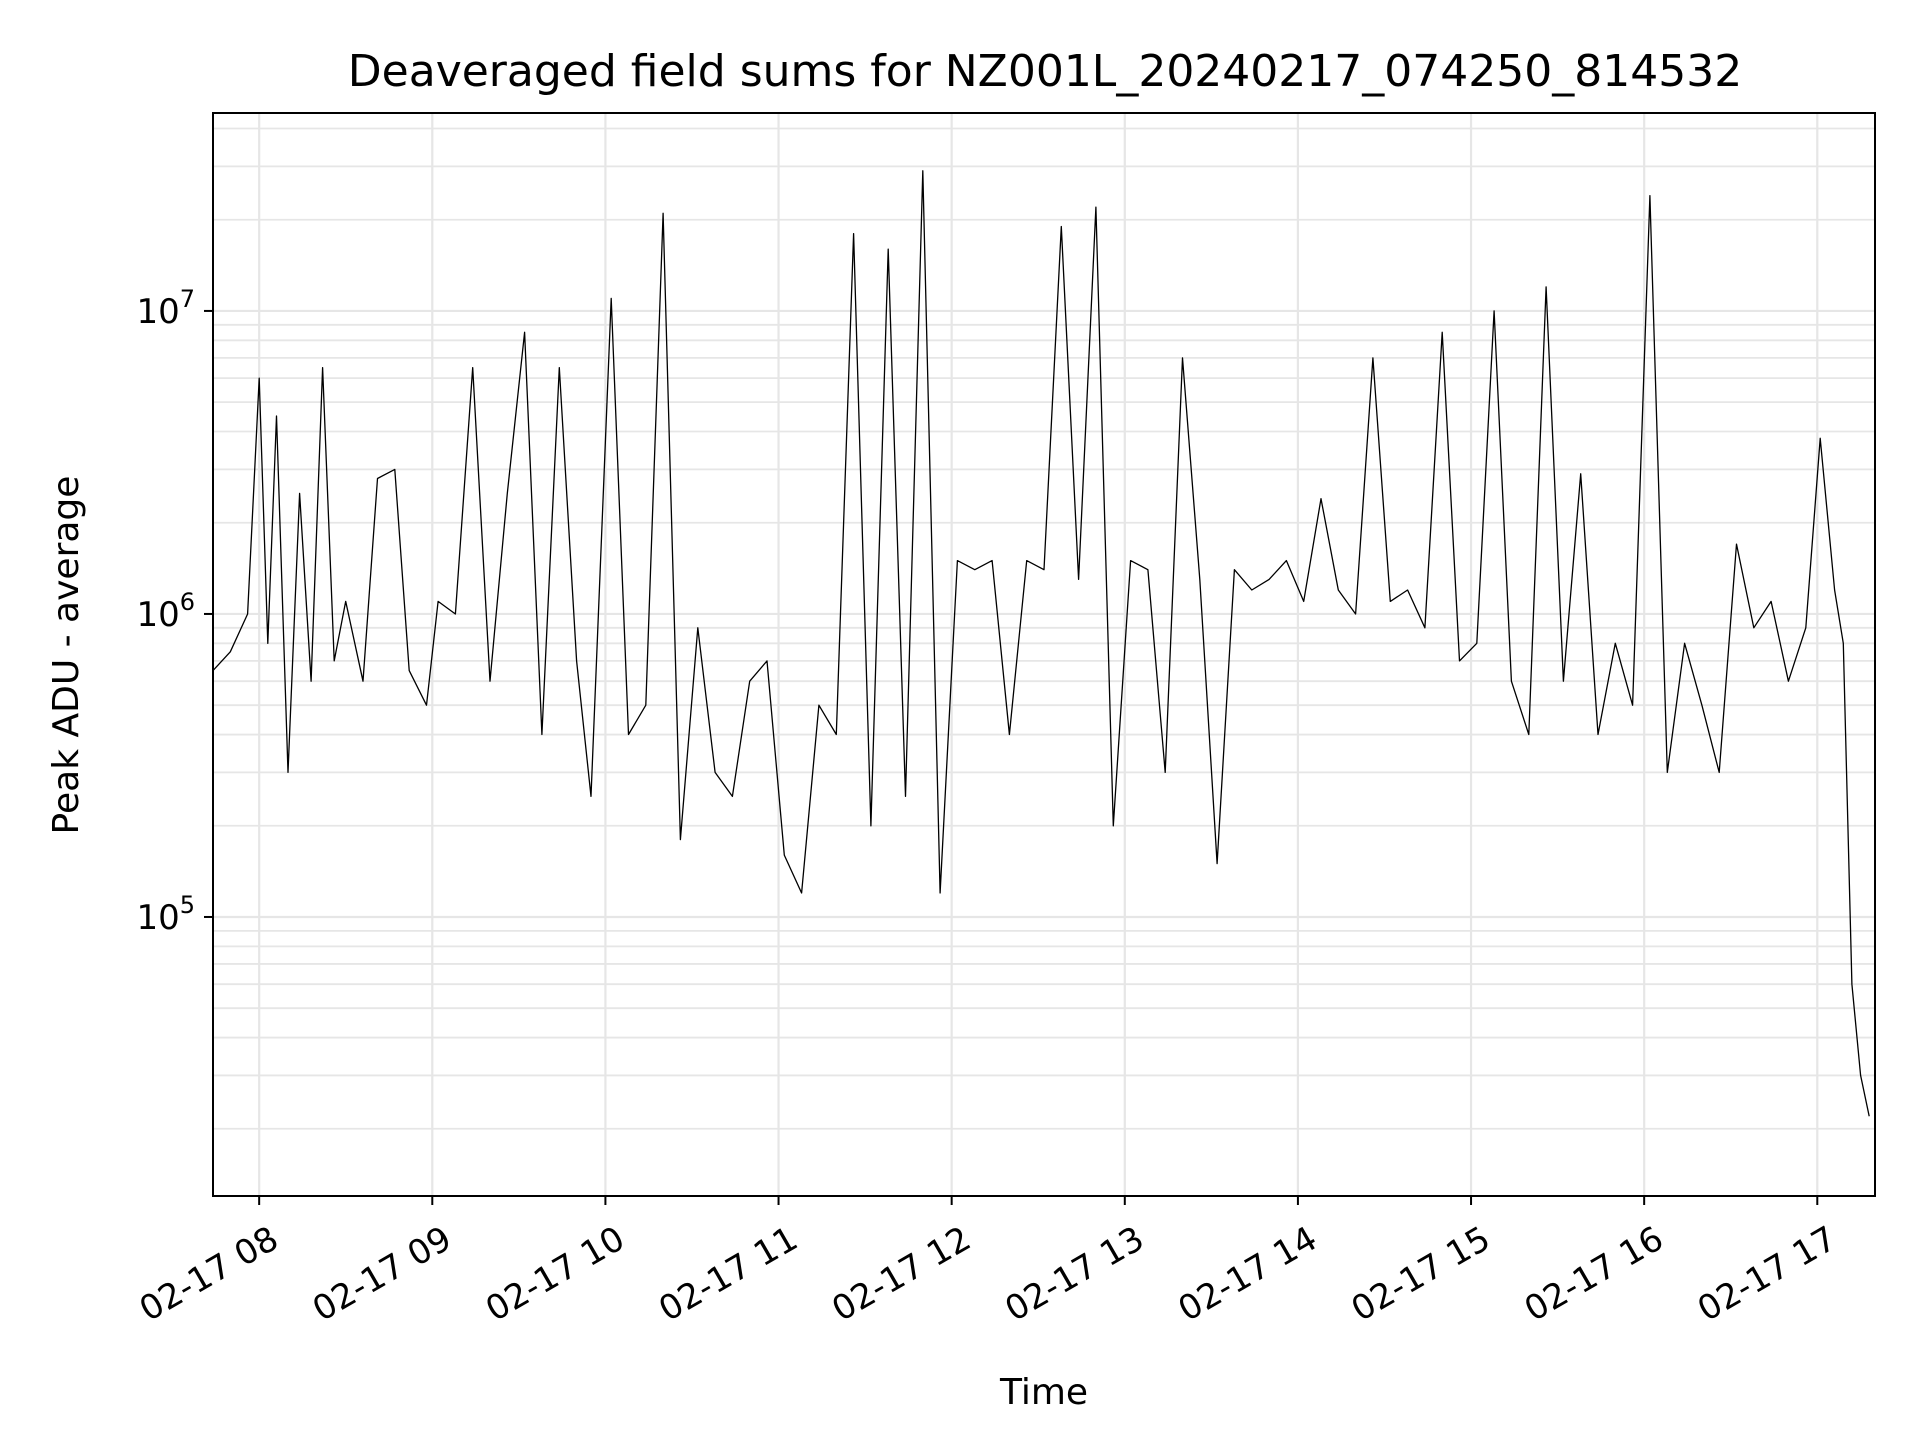  I want to click on y-tick-label: 10⁷, so click(165, 308).